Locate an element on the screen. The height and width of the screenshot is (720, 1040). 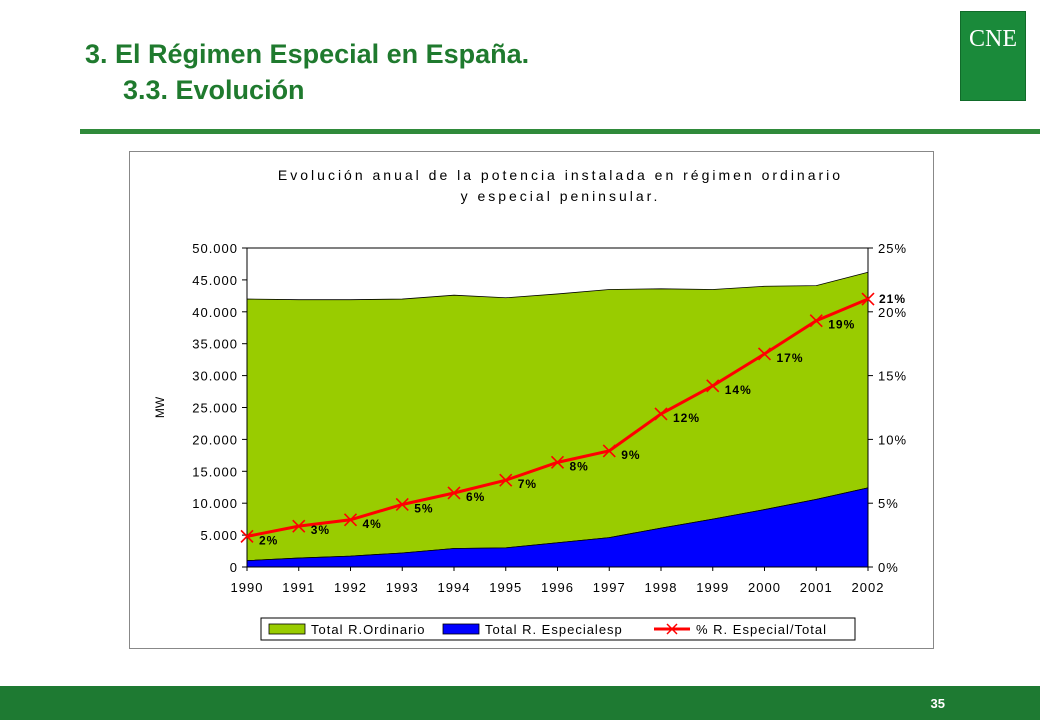
y2-tick-label: 15% is located at coordinates (892, 376).